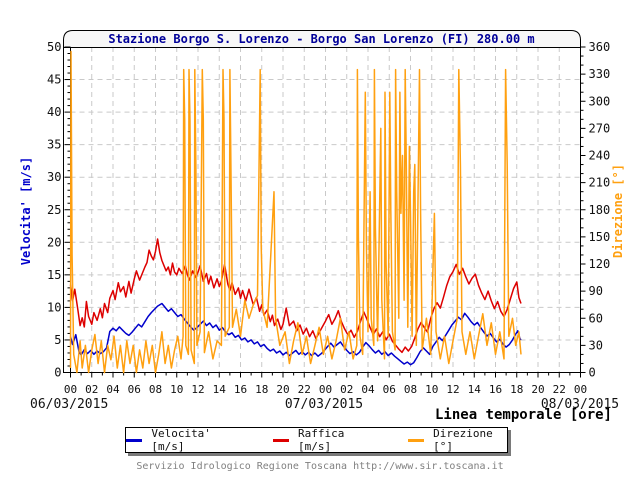 The height and width of the screenshot is (480, 640). Describe the element at coordinates (600, 128) in the screenshot. I see `right-tick-label: 270` at that location.